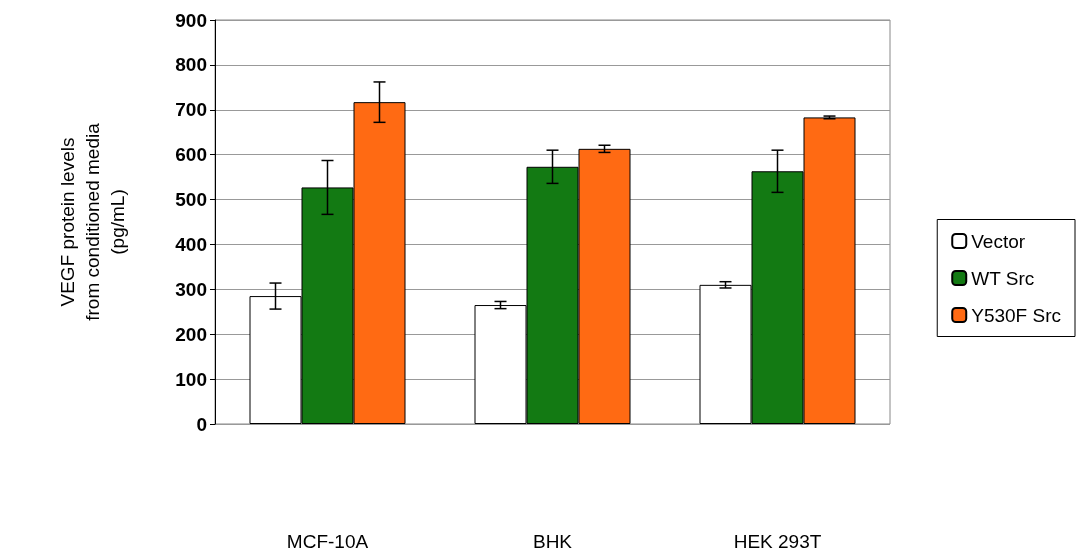 This screenshot has width=1090, height=556. I want to click on y-tick-label: 500, so click(191, 200).